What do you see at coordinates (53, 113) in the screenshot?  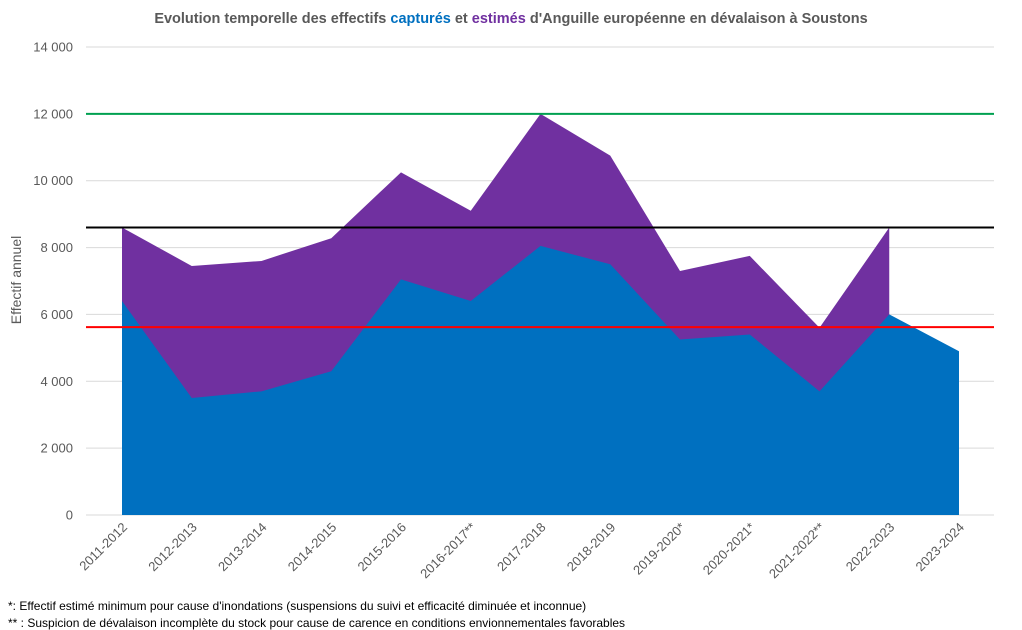 I see `y-tick-label: 12 000` at bounding box center [53, 113].